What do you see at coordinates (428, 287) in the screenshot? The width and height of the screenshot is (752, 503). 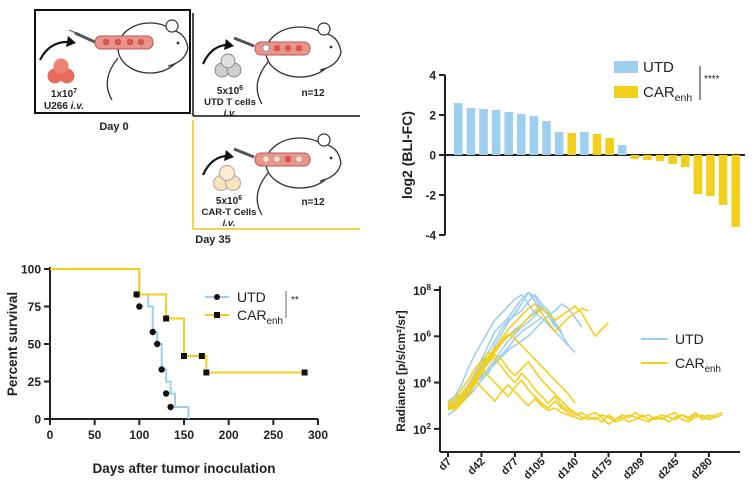 I see `radiance-y-tick-label-exp: 8` at bounding box center [428, 287].